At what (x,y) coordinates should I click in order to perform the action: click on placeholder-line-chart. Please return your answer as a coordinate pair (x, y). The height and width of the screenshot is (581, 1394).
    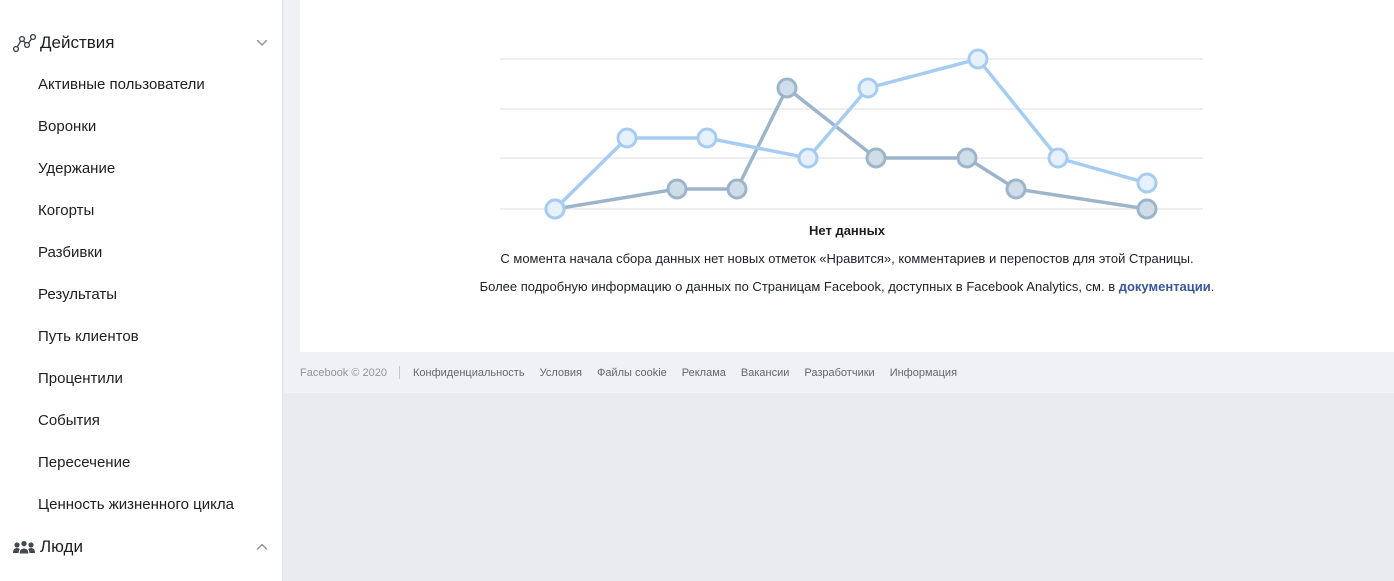
    Looking at the image, I should click on (851, 134).